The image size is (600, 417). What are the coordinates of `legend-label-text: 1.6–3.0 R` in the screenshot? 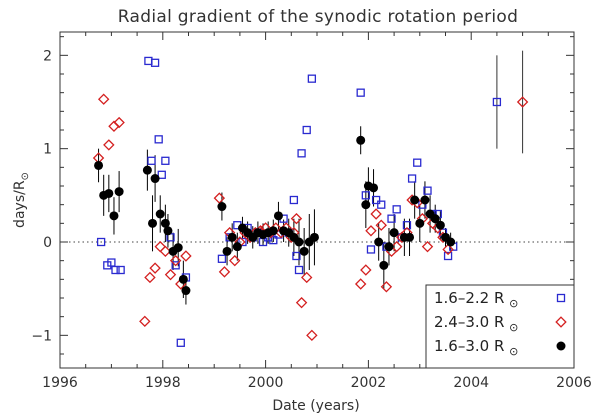 It's located at (471, 346).